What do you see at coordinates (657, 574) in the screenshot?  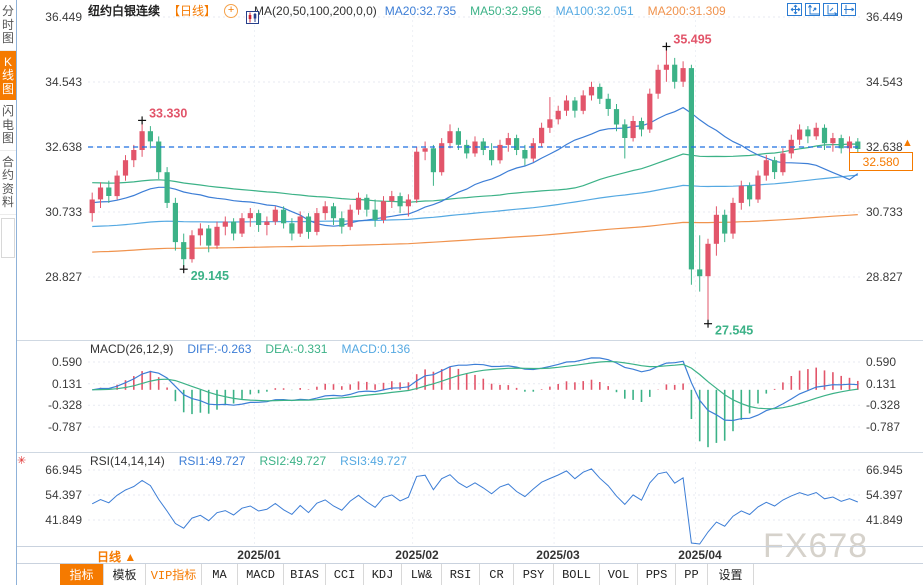 I see `toolbar-pps: PPS` at bounding box center [657, 574].